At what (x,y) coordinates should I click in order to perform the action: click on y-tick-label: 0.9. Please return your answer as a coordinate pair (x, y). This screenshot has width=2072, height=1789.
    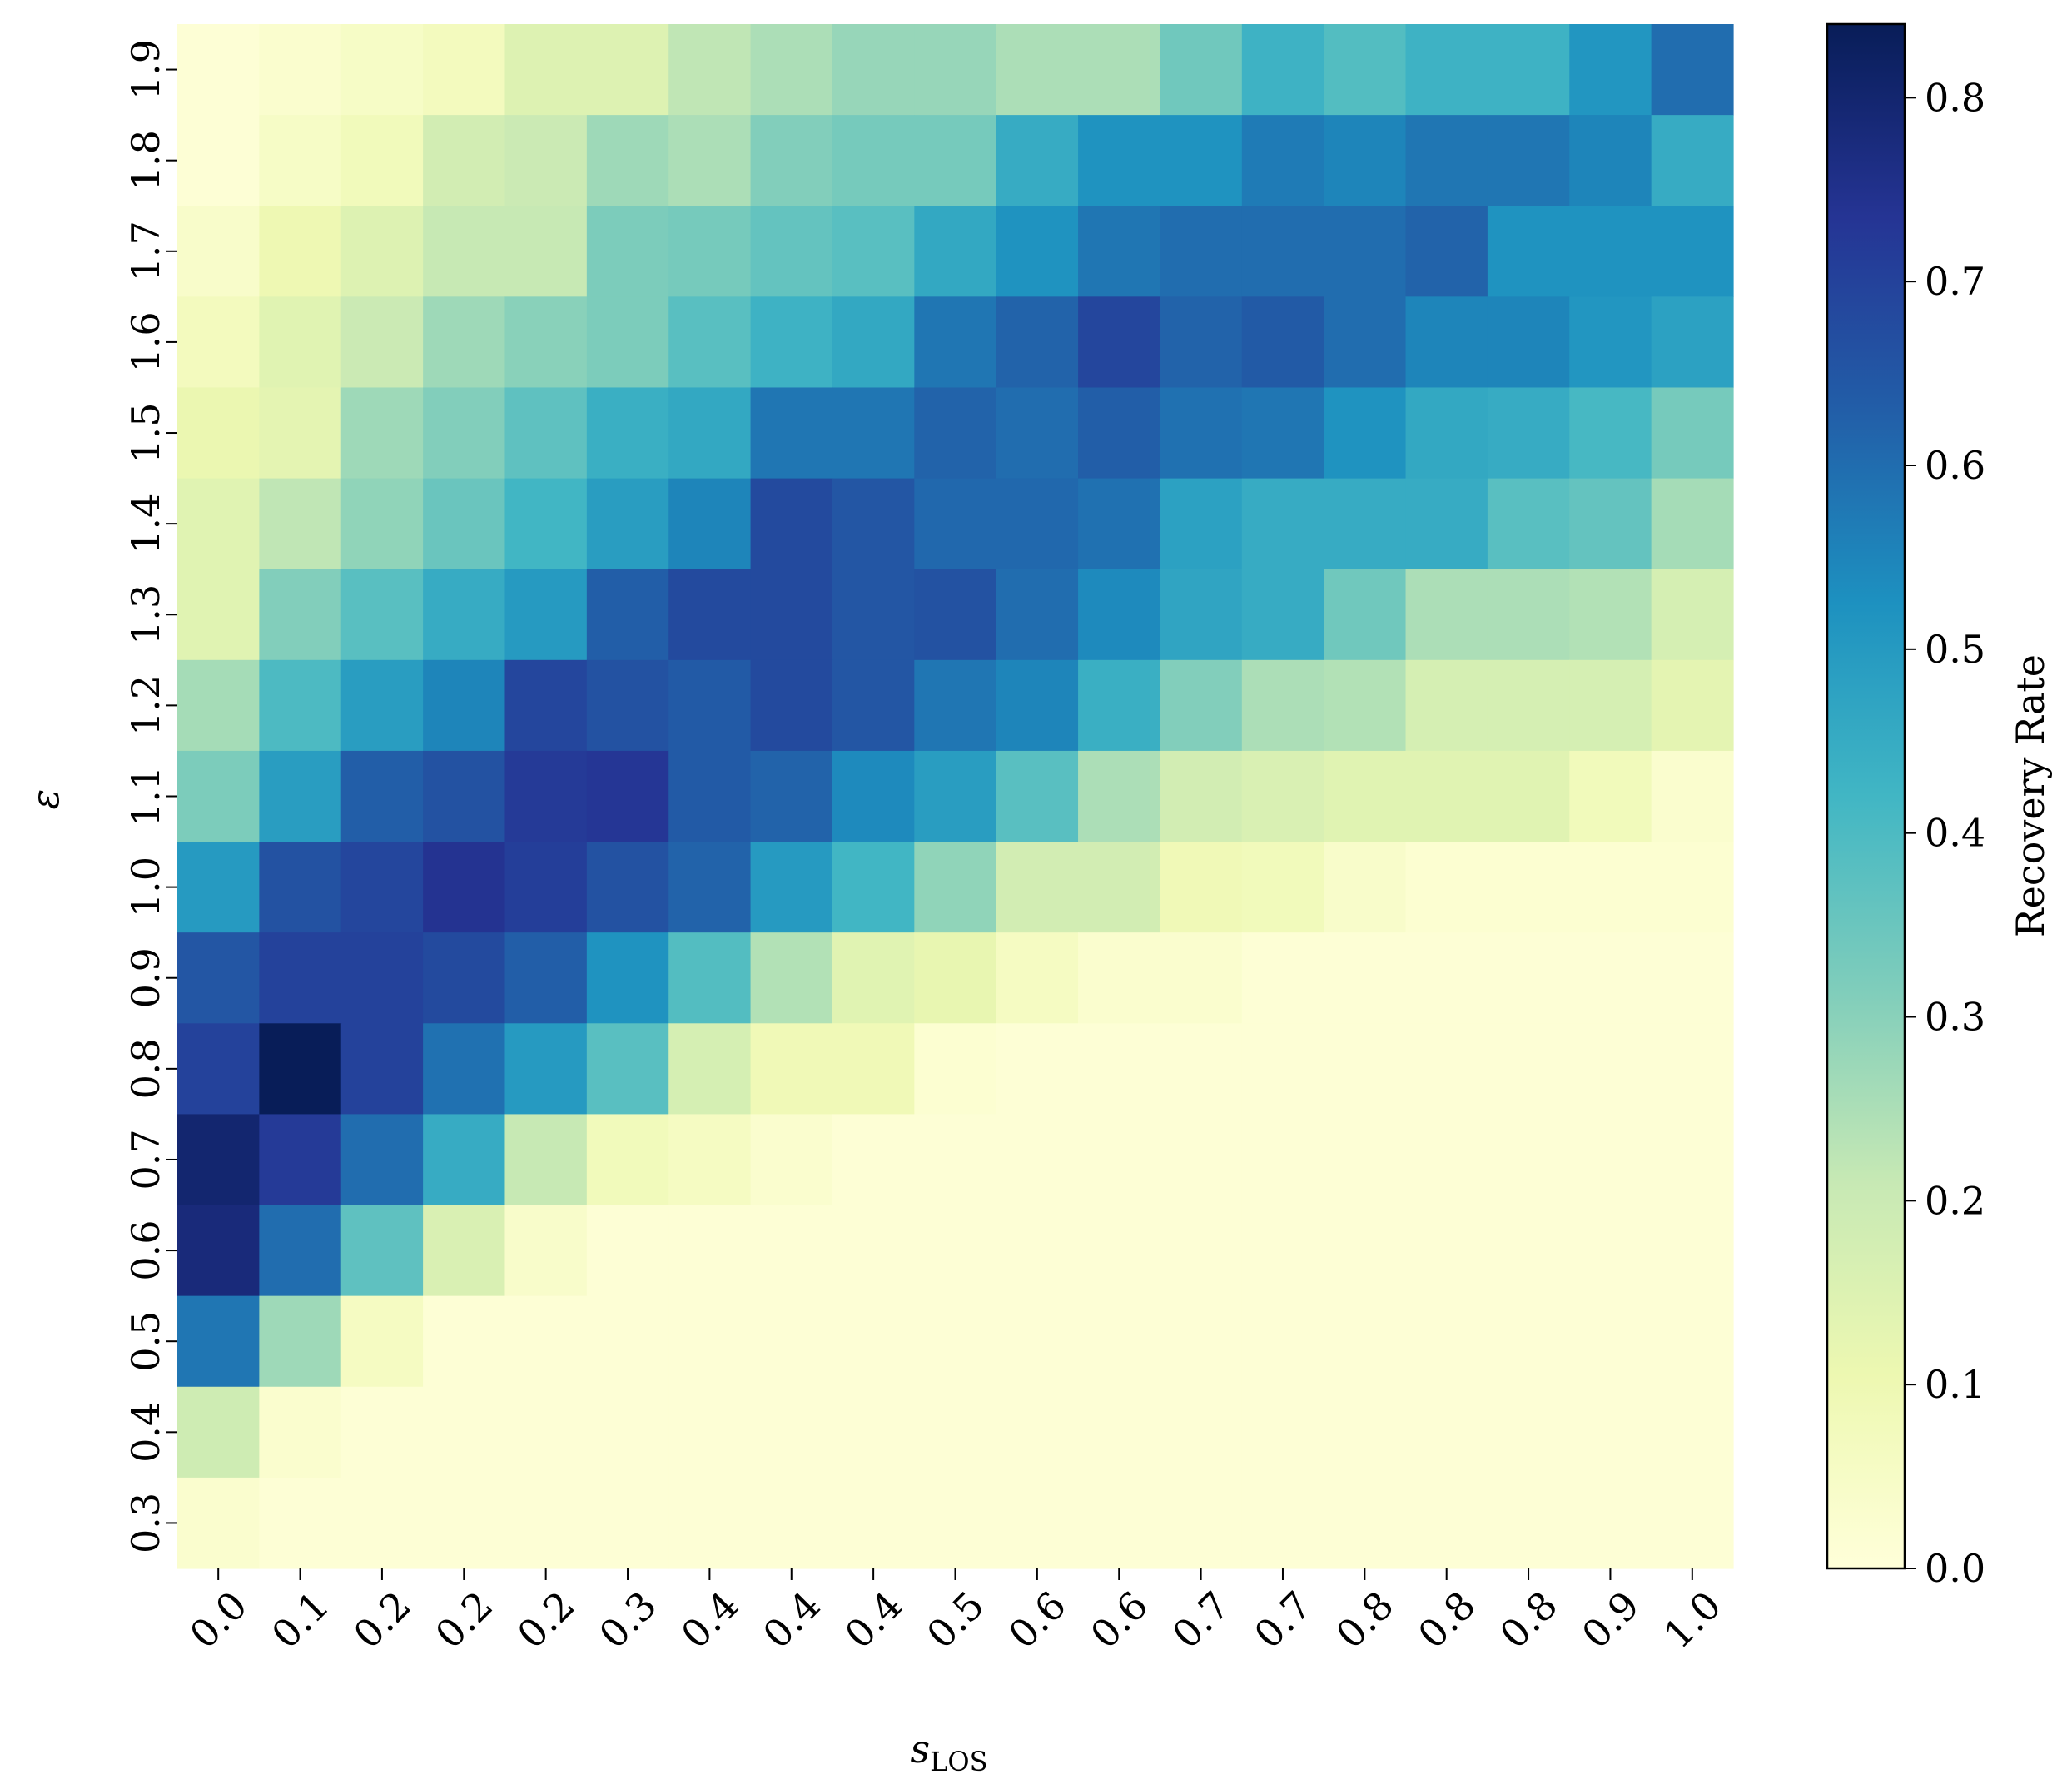
    Looking at the image, I should click on (145, 977).